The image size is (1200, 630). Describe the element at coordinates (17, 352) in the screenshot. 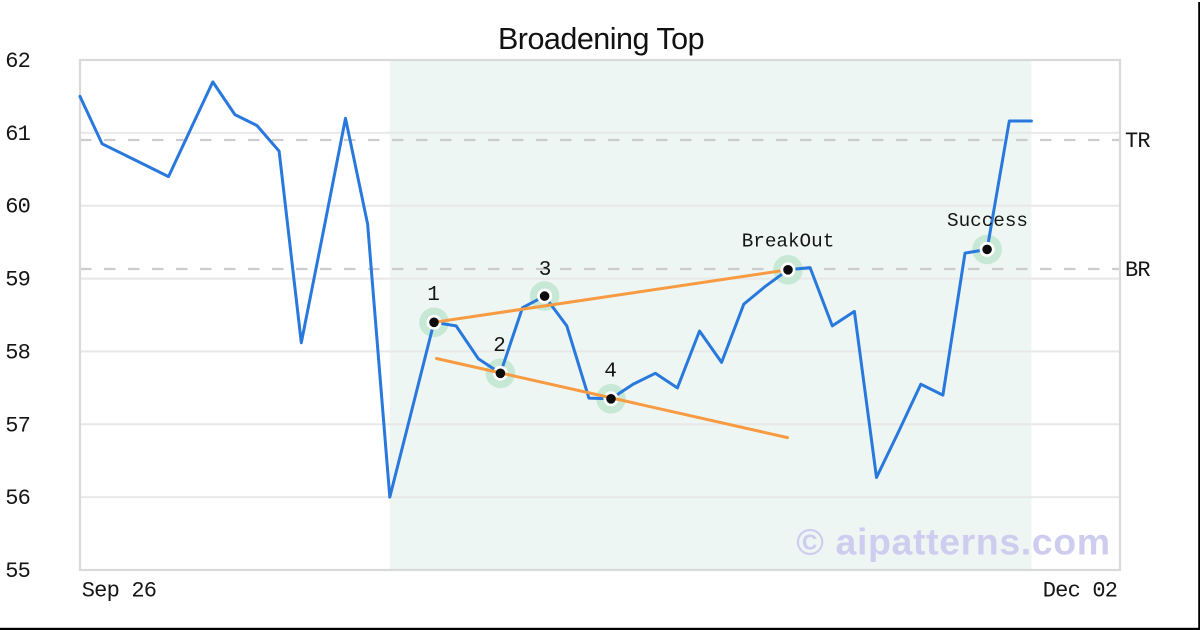

I see `svg-text: 58` at that location.